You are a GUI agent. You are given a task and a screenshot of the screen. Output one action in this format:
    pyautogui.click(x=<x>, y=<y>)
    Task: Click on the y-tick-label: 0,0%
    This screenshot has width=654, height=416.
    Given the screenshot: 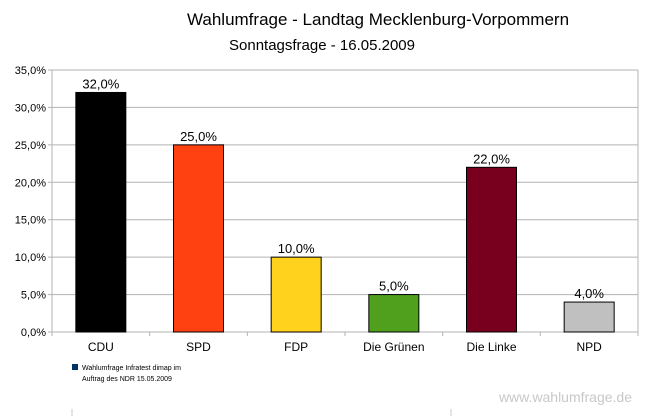 What is the action you would take?
    pyautogui.click(x=33, y=333)
    